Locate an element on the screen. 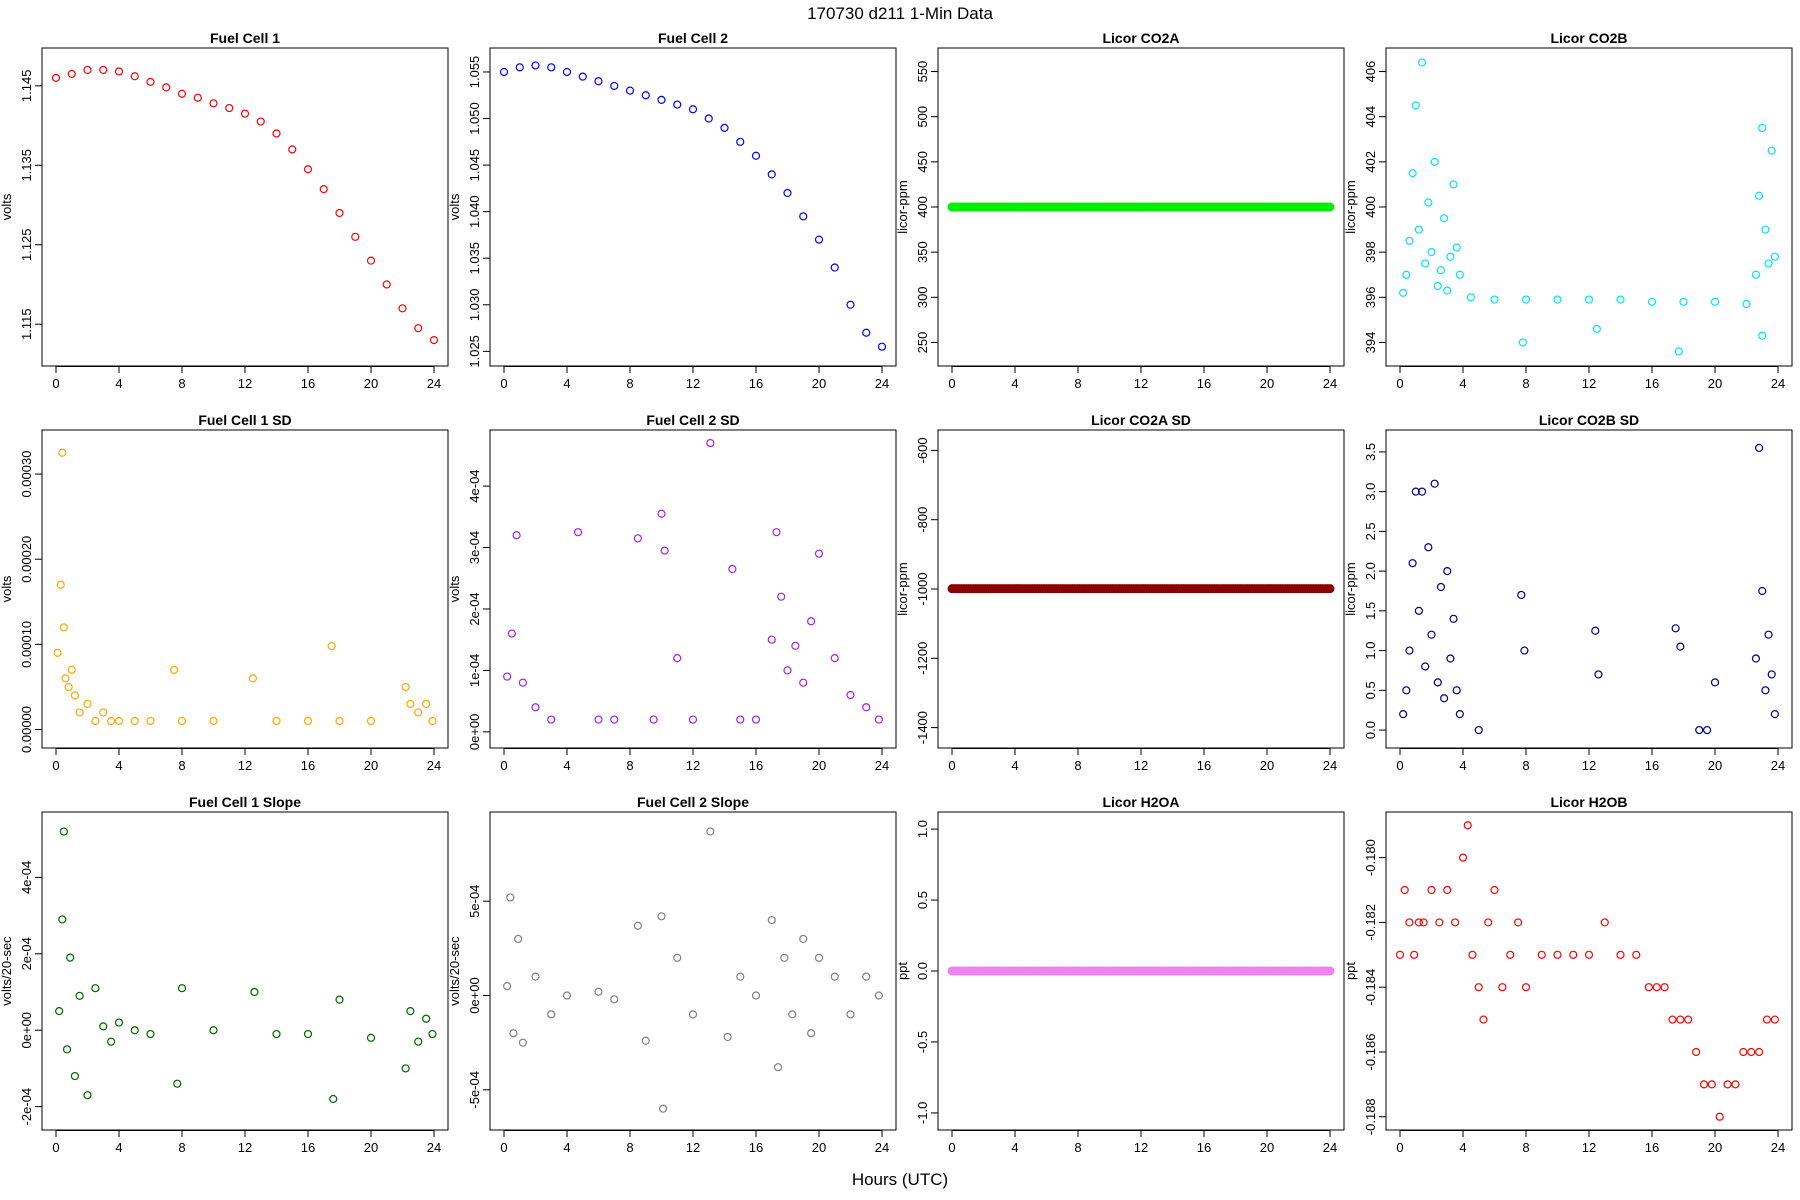  y-axis-label: ppt is located at coordinates (902, 971).